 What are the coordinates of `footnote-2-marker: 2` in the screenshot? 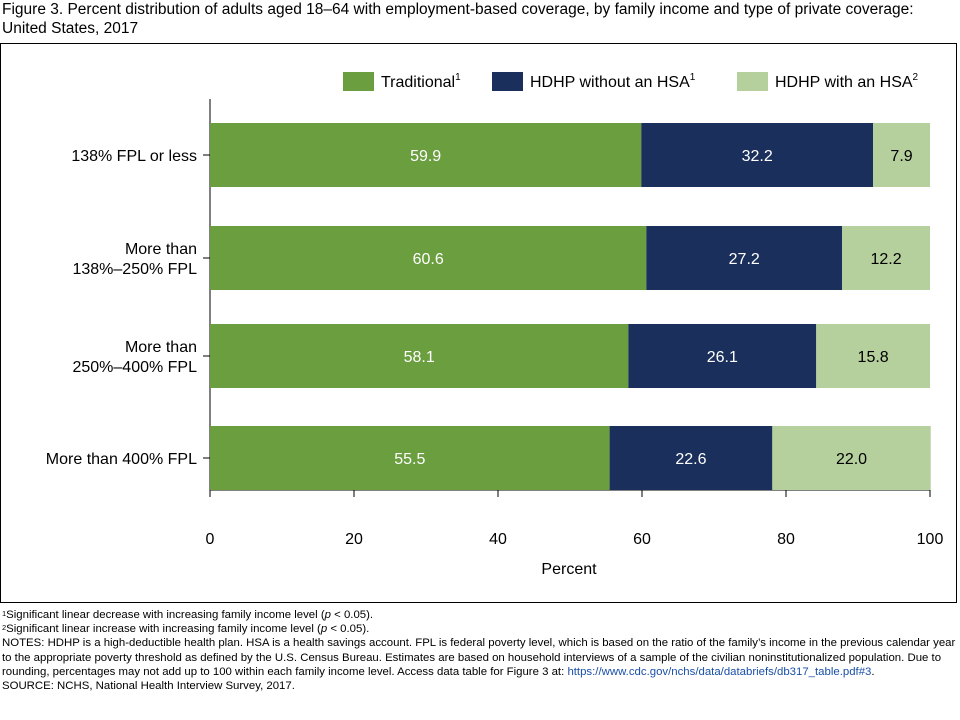 It's located at (4, 628).